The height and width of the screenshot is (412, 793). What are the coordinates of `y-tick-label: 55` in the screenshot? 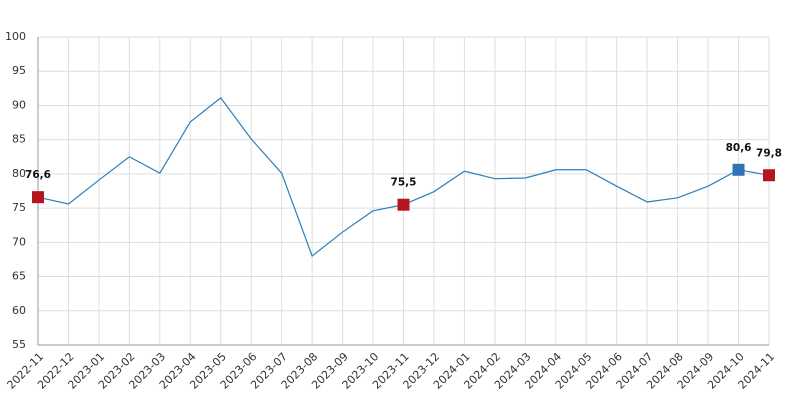 It's located at (19, 344).